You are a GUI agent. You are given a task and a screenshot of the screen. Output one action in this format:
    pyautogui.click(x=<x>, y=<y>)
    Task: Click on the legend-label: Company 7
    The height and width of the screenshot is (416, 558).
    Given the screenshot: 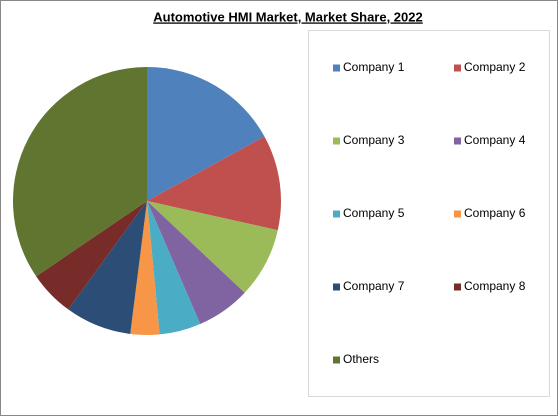 What is the action you would take?
    pyautogui.click(x=374, y=286)
    